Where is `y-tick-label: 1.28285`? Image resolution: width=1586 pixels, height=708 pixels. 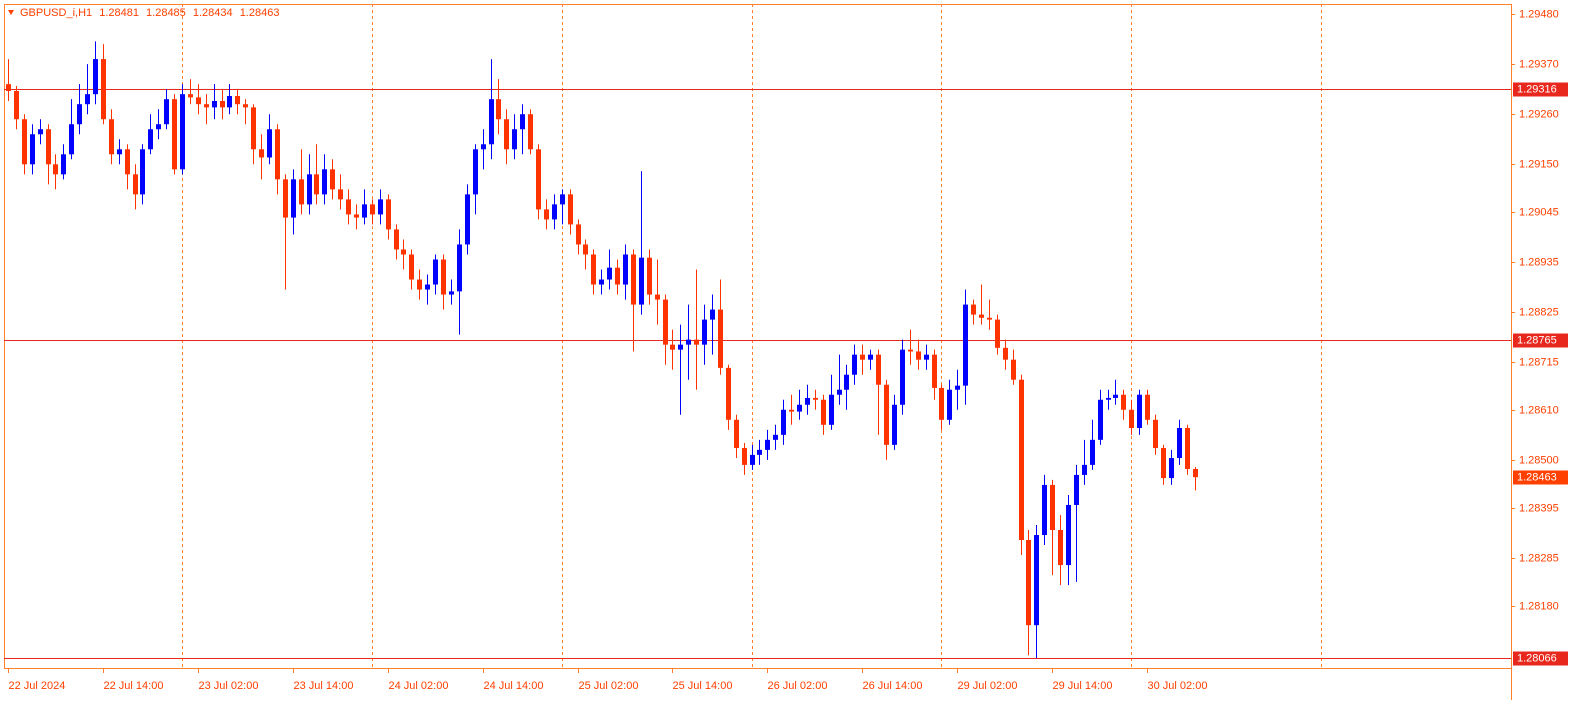
y-tick-label: 1.28285 is located at coordinates (1539, 558).